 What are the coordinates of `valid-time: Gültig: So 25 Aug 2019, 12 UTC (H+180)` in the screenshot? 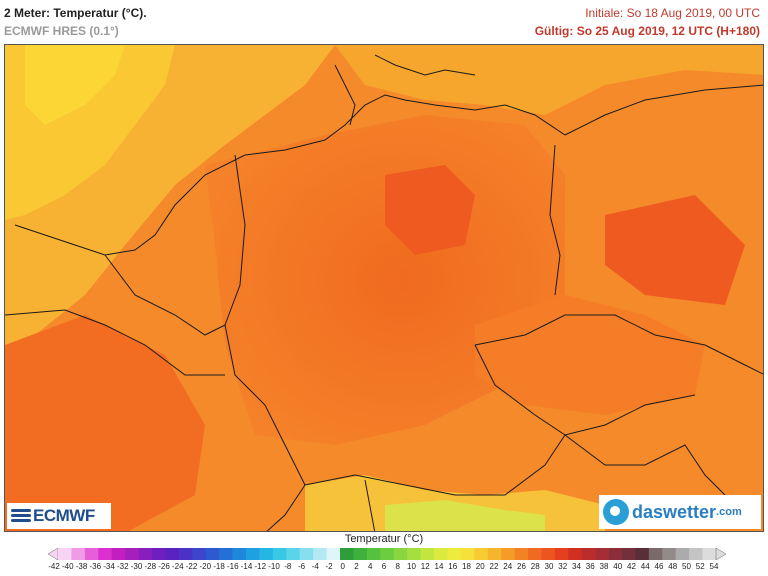 It's located at (647, 31).